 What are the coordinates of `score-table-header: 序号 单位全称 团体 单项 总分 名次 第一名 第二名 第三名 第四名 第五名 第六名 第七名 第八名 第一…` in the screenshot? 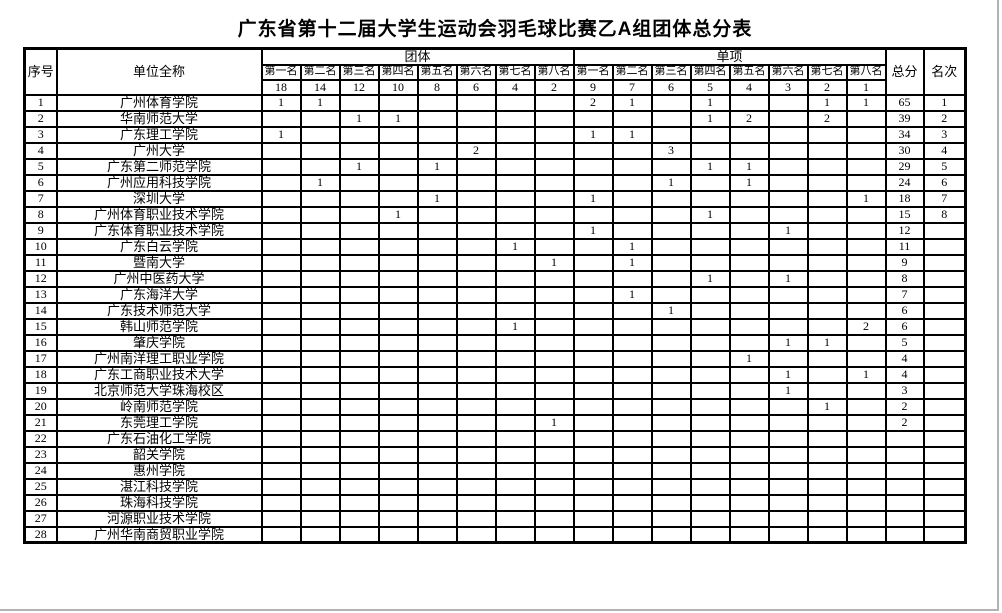 It's located at (495, 71).